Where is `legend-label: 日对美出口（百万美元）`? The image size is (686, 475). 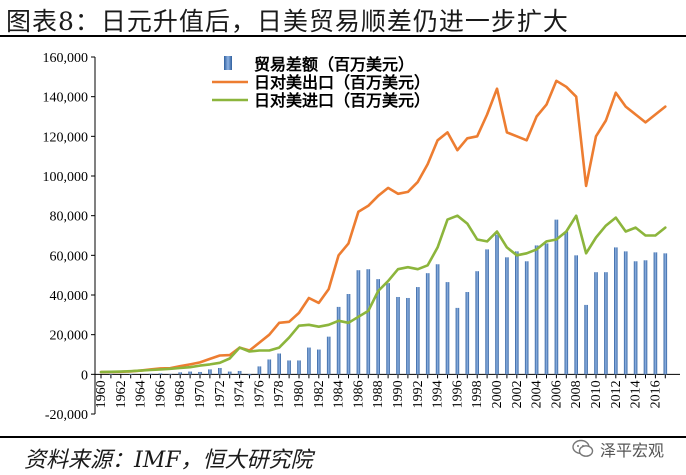 legend-label: 日对美出口（百万美元） is located at coordinates (342, 82).